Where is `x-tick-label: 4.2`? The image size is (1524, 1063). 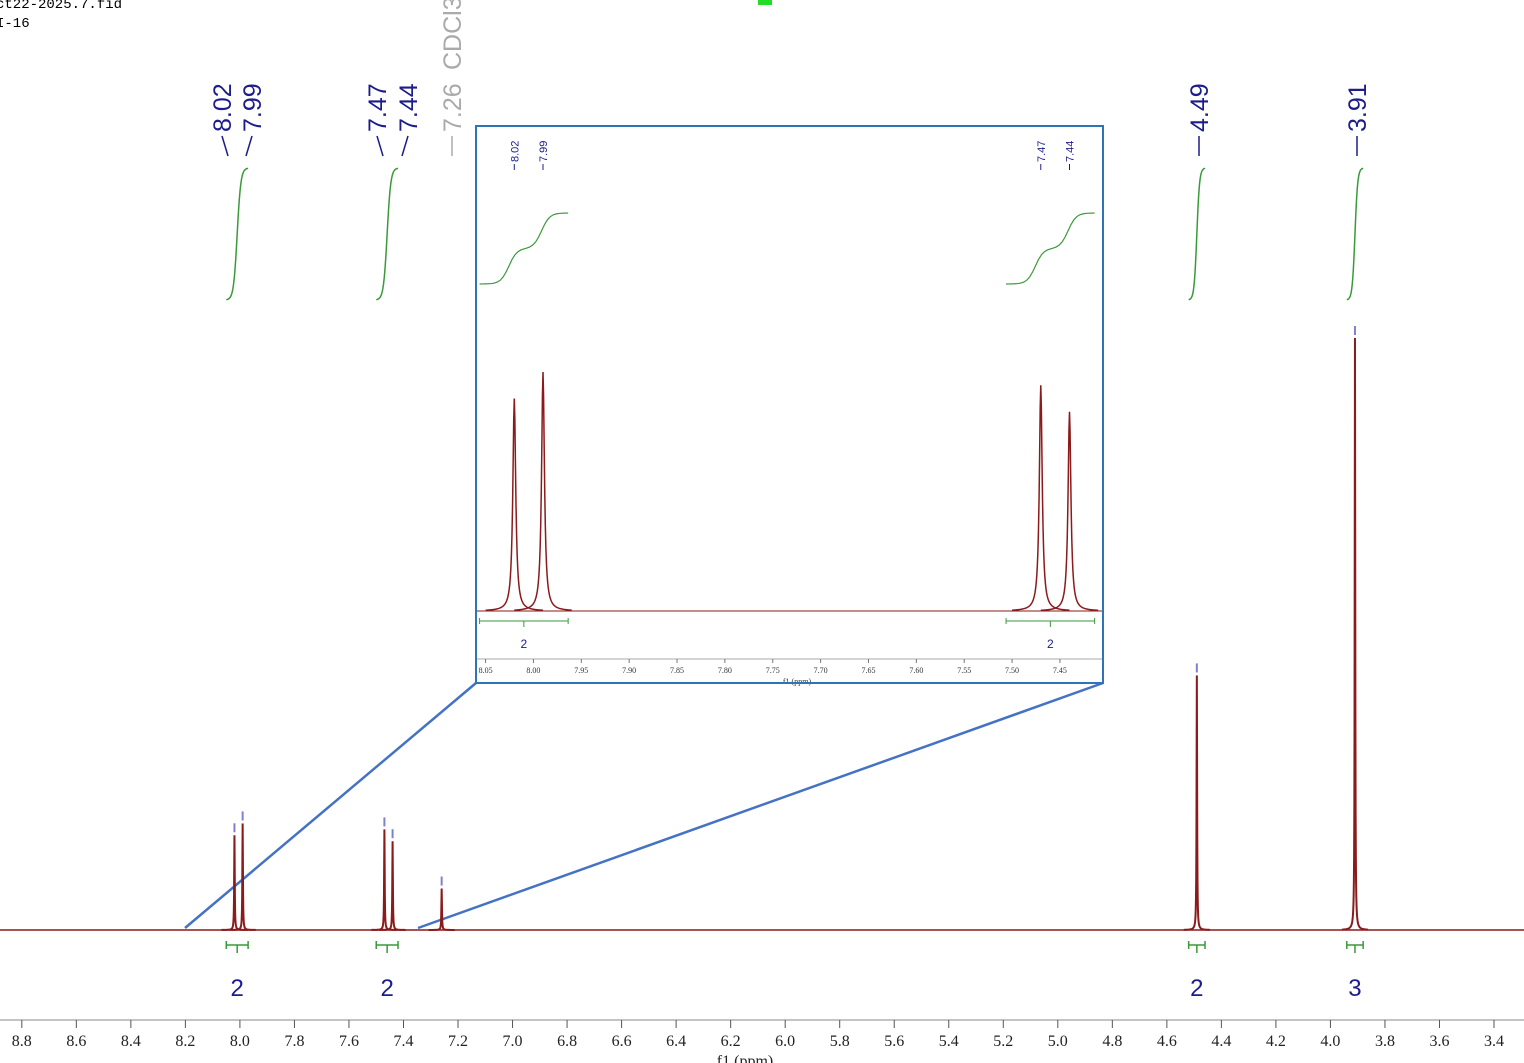
x-tick-label: 4.2 is located at coordinates (1276, 1041).